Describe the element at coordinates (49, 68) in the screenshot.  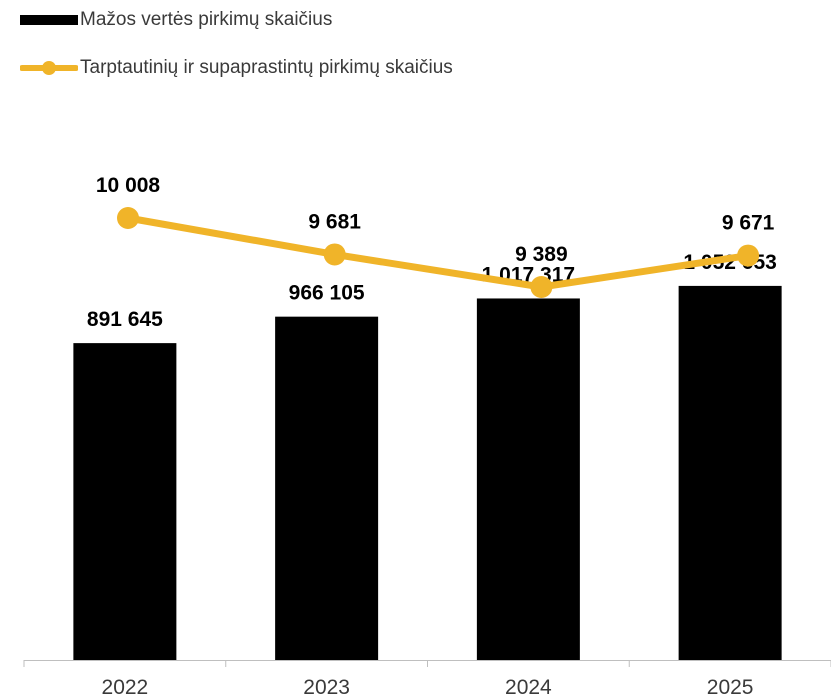
I see `legend-swatch-line` at that location.